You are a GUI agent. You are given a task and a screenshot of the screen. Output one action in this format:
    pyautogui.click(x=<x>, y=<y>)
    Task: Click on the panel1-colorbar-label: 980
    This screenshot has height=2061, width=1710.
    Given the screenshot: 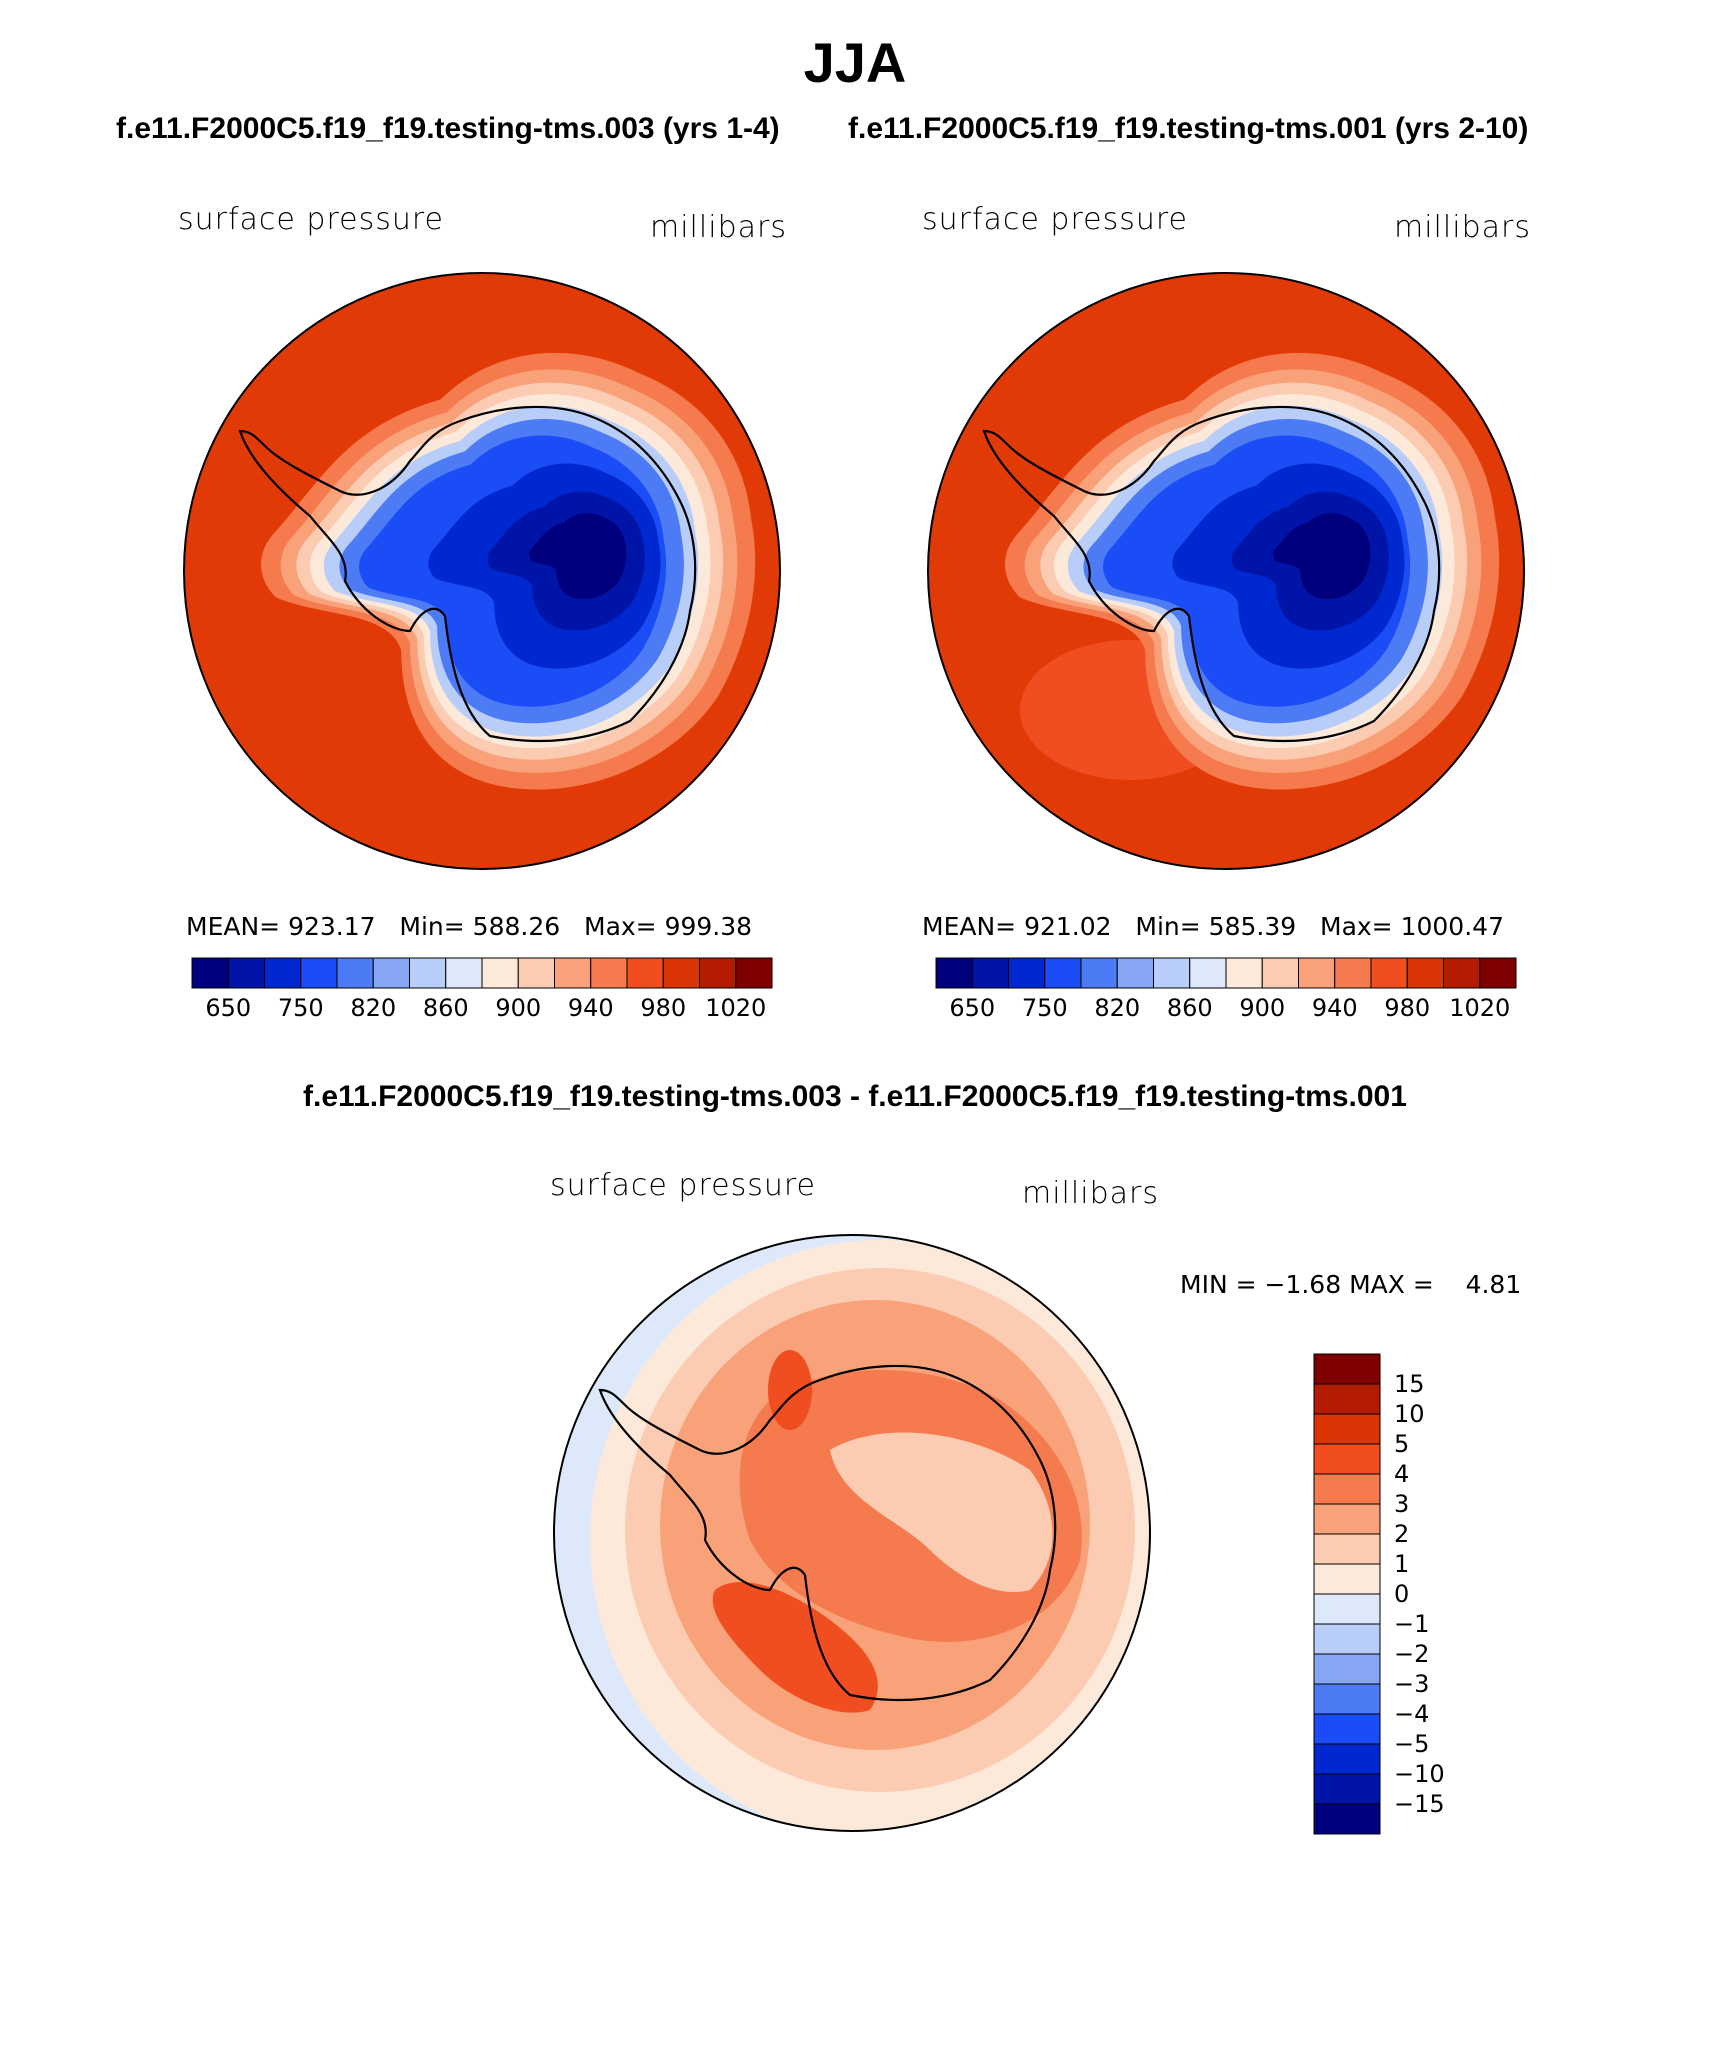 What is the action you would take?
    pyautogui.click(x=663, y=1008)
    